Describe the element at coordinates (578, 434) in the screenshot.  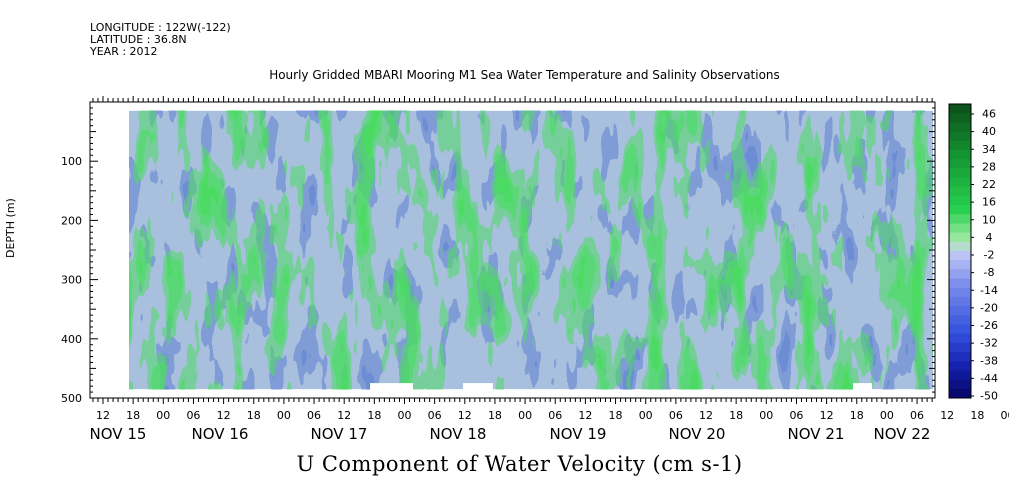
I see `x-date-label: NOV 19` at that location.